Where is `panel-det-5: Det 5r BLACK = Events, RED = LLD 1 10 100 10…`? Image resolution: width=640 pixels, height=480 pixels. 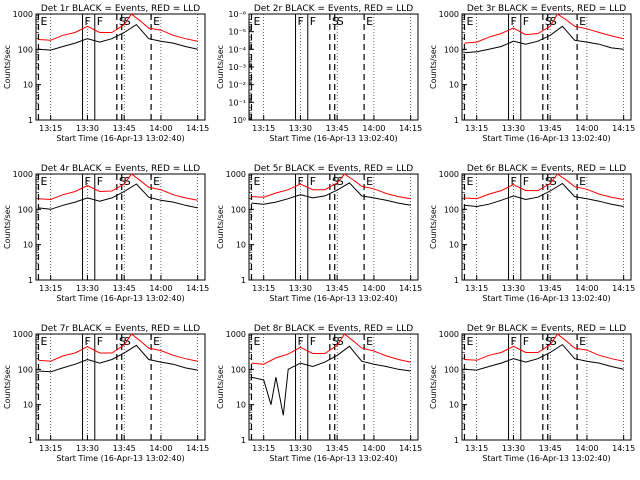 panel-det-5: Det 5r BLACK = Events, RED = LLD 1 10 100 10… is located at coordinates (319, 233).